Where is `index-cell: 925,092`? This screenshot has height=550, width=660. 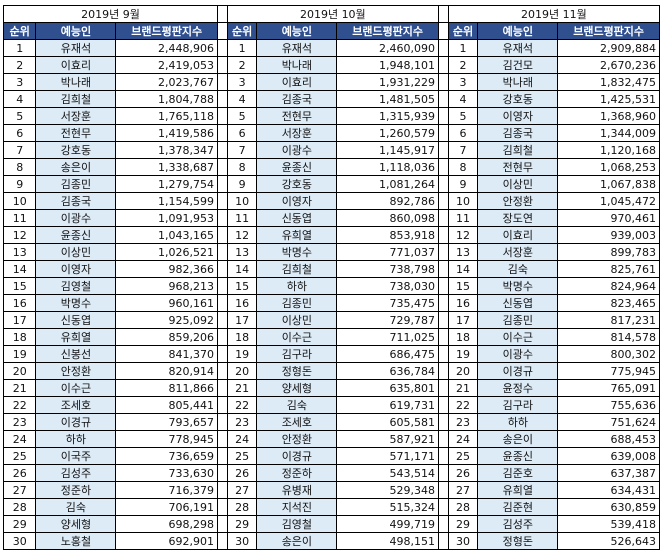 index-cell: 925,092 is located at coordinates (166, 320).